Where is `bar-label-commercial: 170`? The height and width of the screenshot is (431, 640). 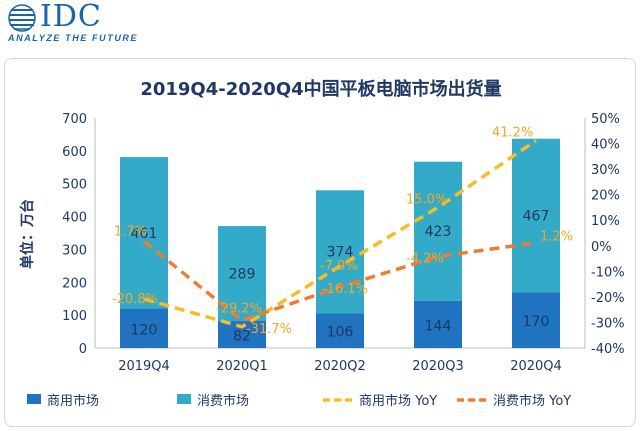
bar-label-commercial: 170 is located at coordinates (536, 322).